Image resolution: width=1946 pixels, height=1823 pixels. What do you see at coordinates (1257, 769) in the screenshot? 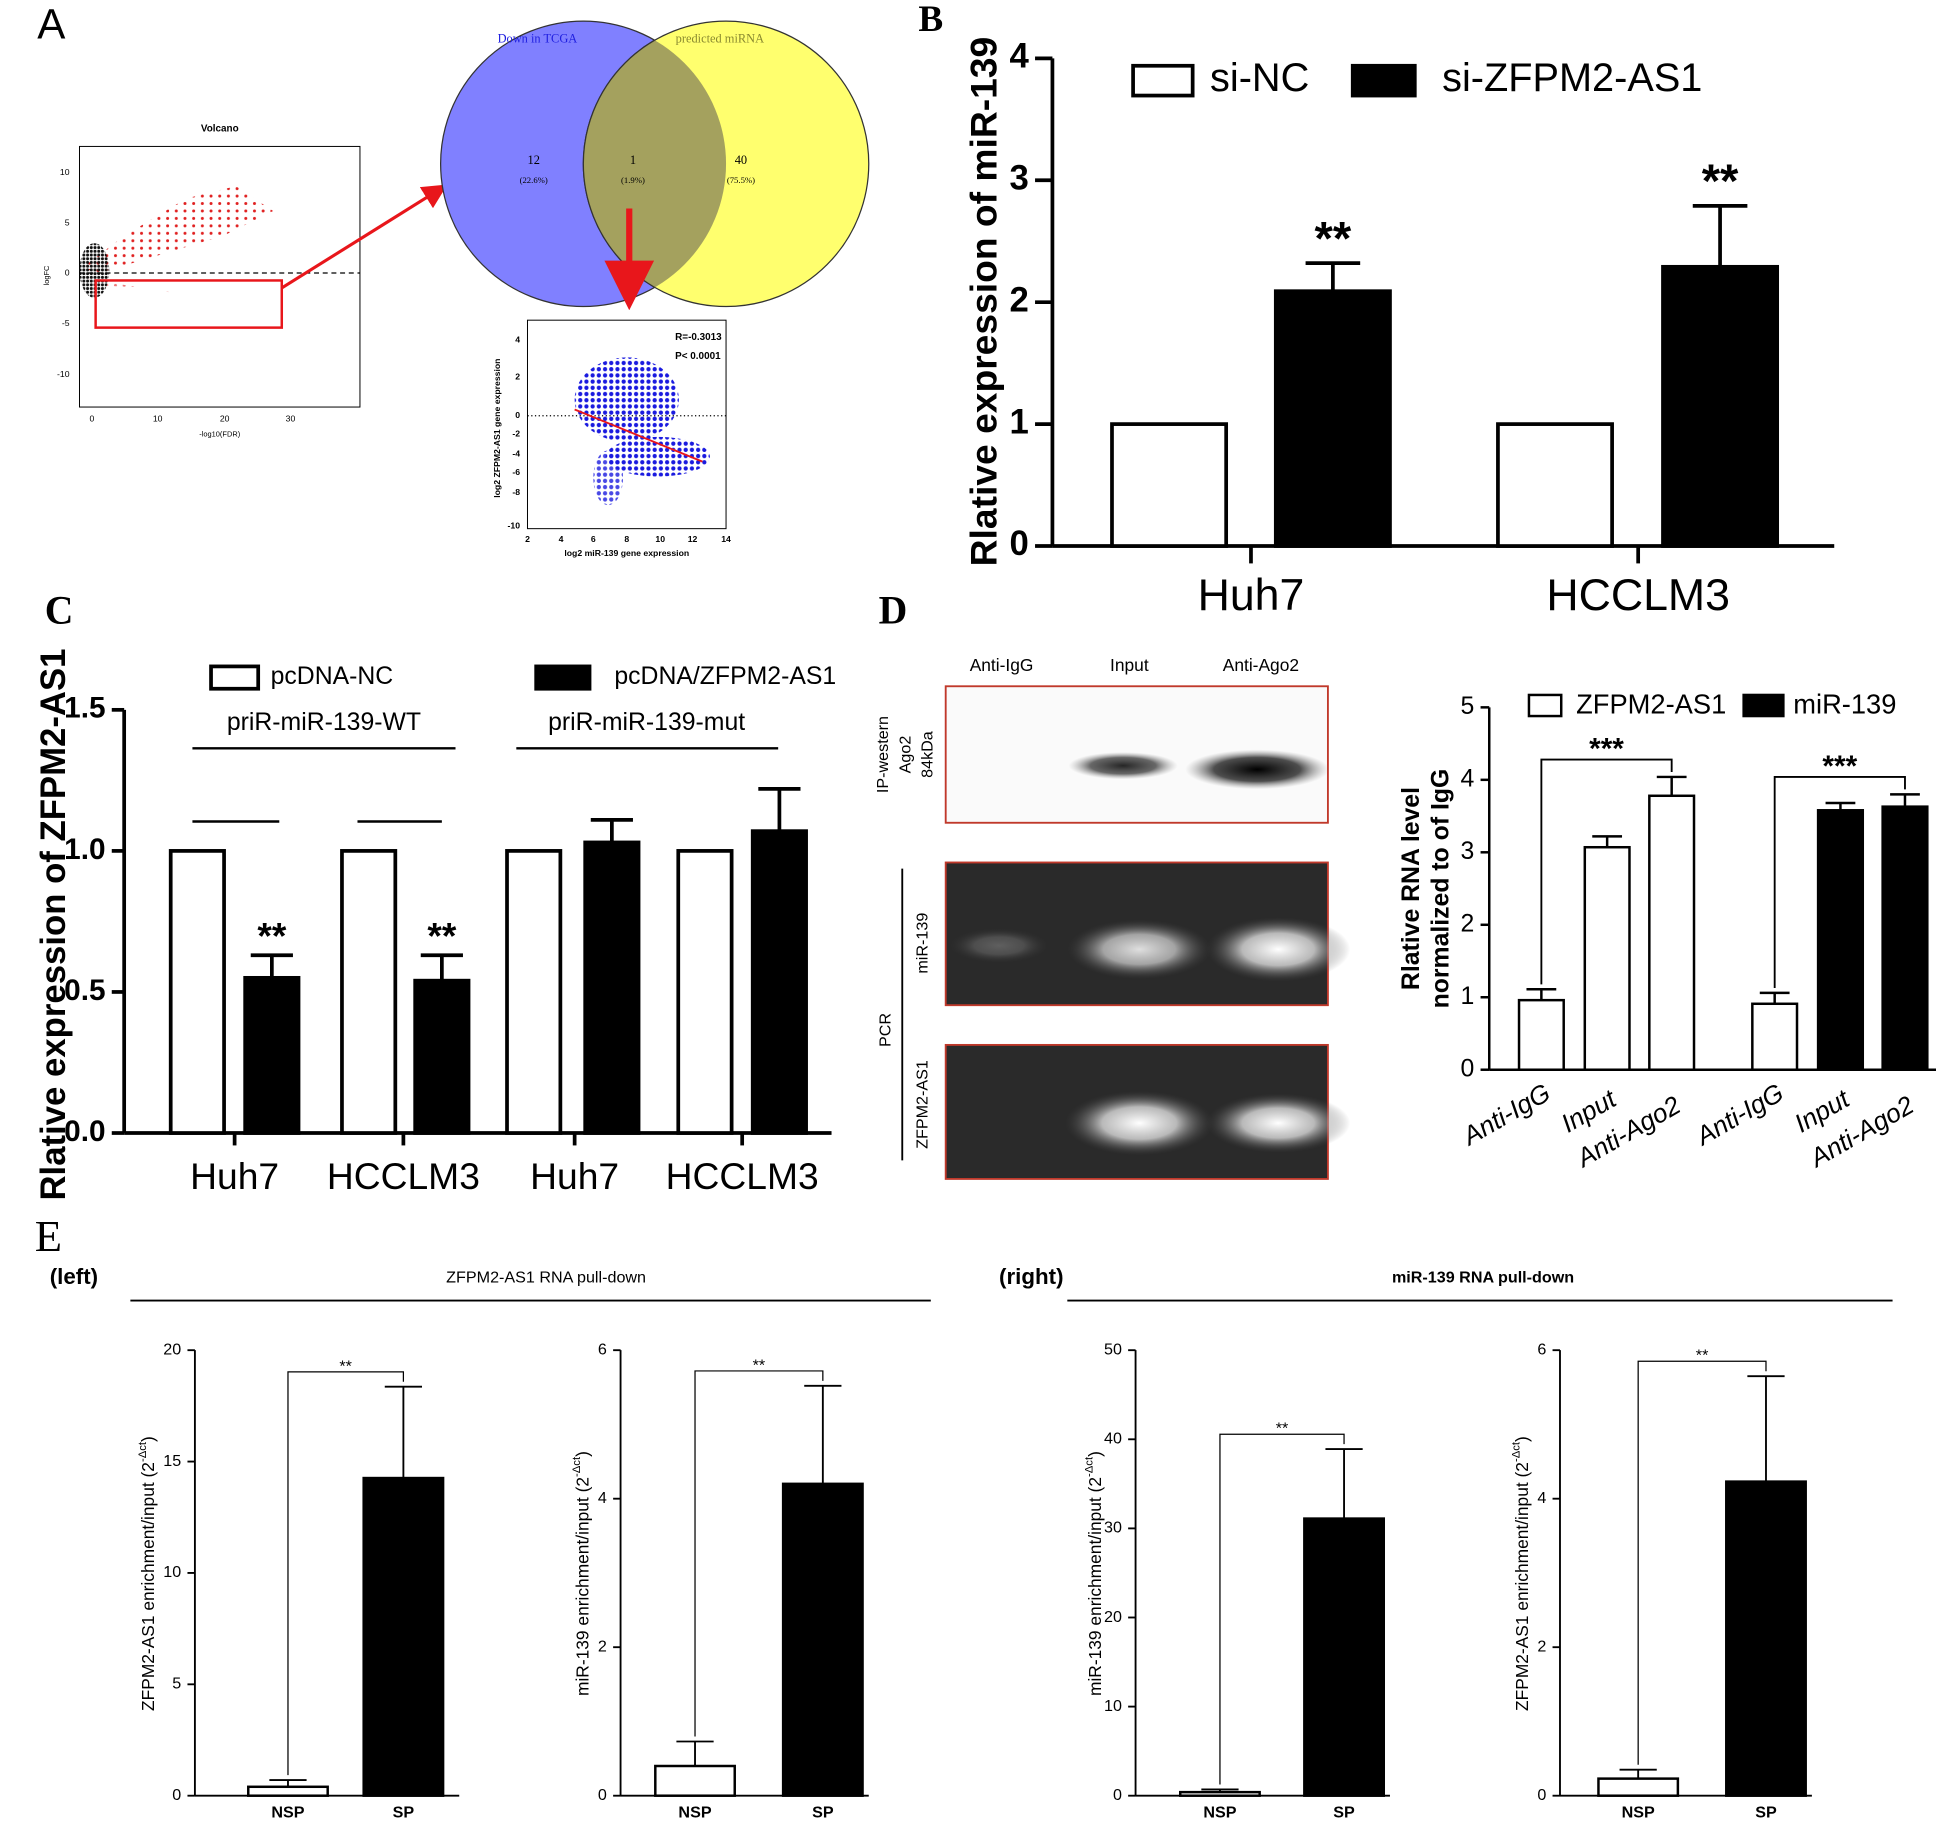
I see `blot-band` at bounding box center [1257, 769].